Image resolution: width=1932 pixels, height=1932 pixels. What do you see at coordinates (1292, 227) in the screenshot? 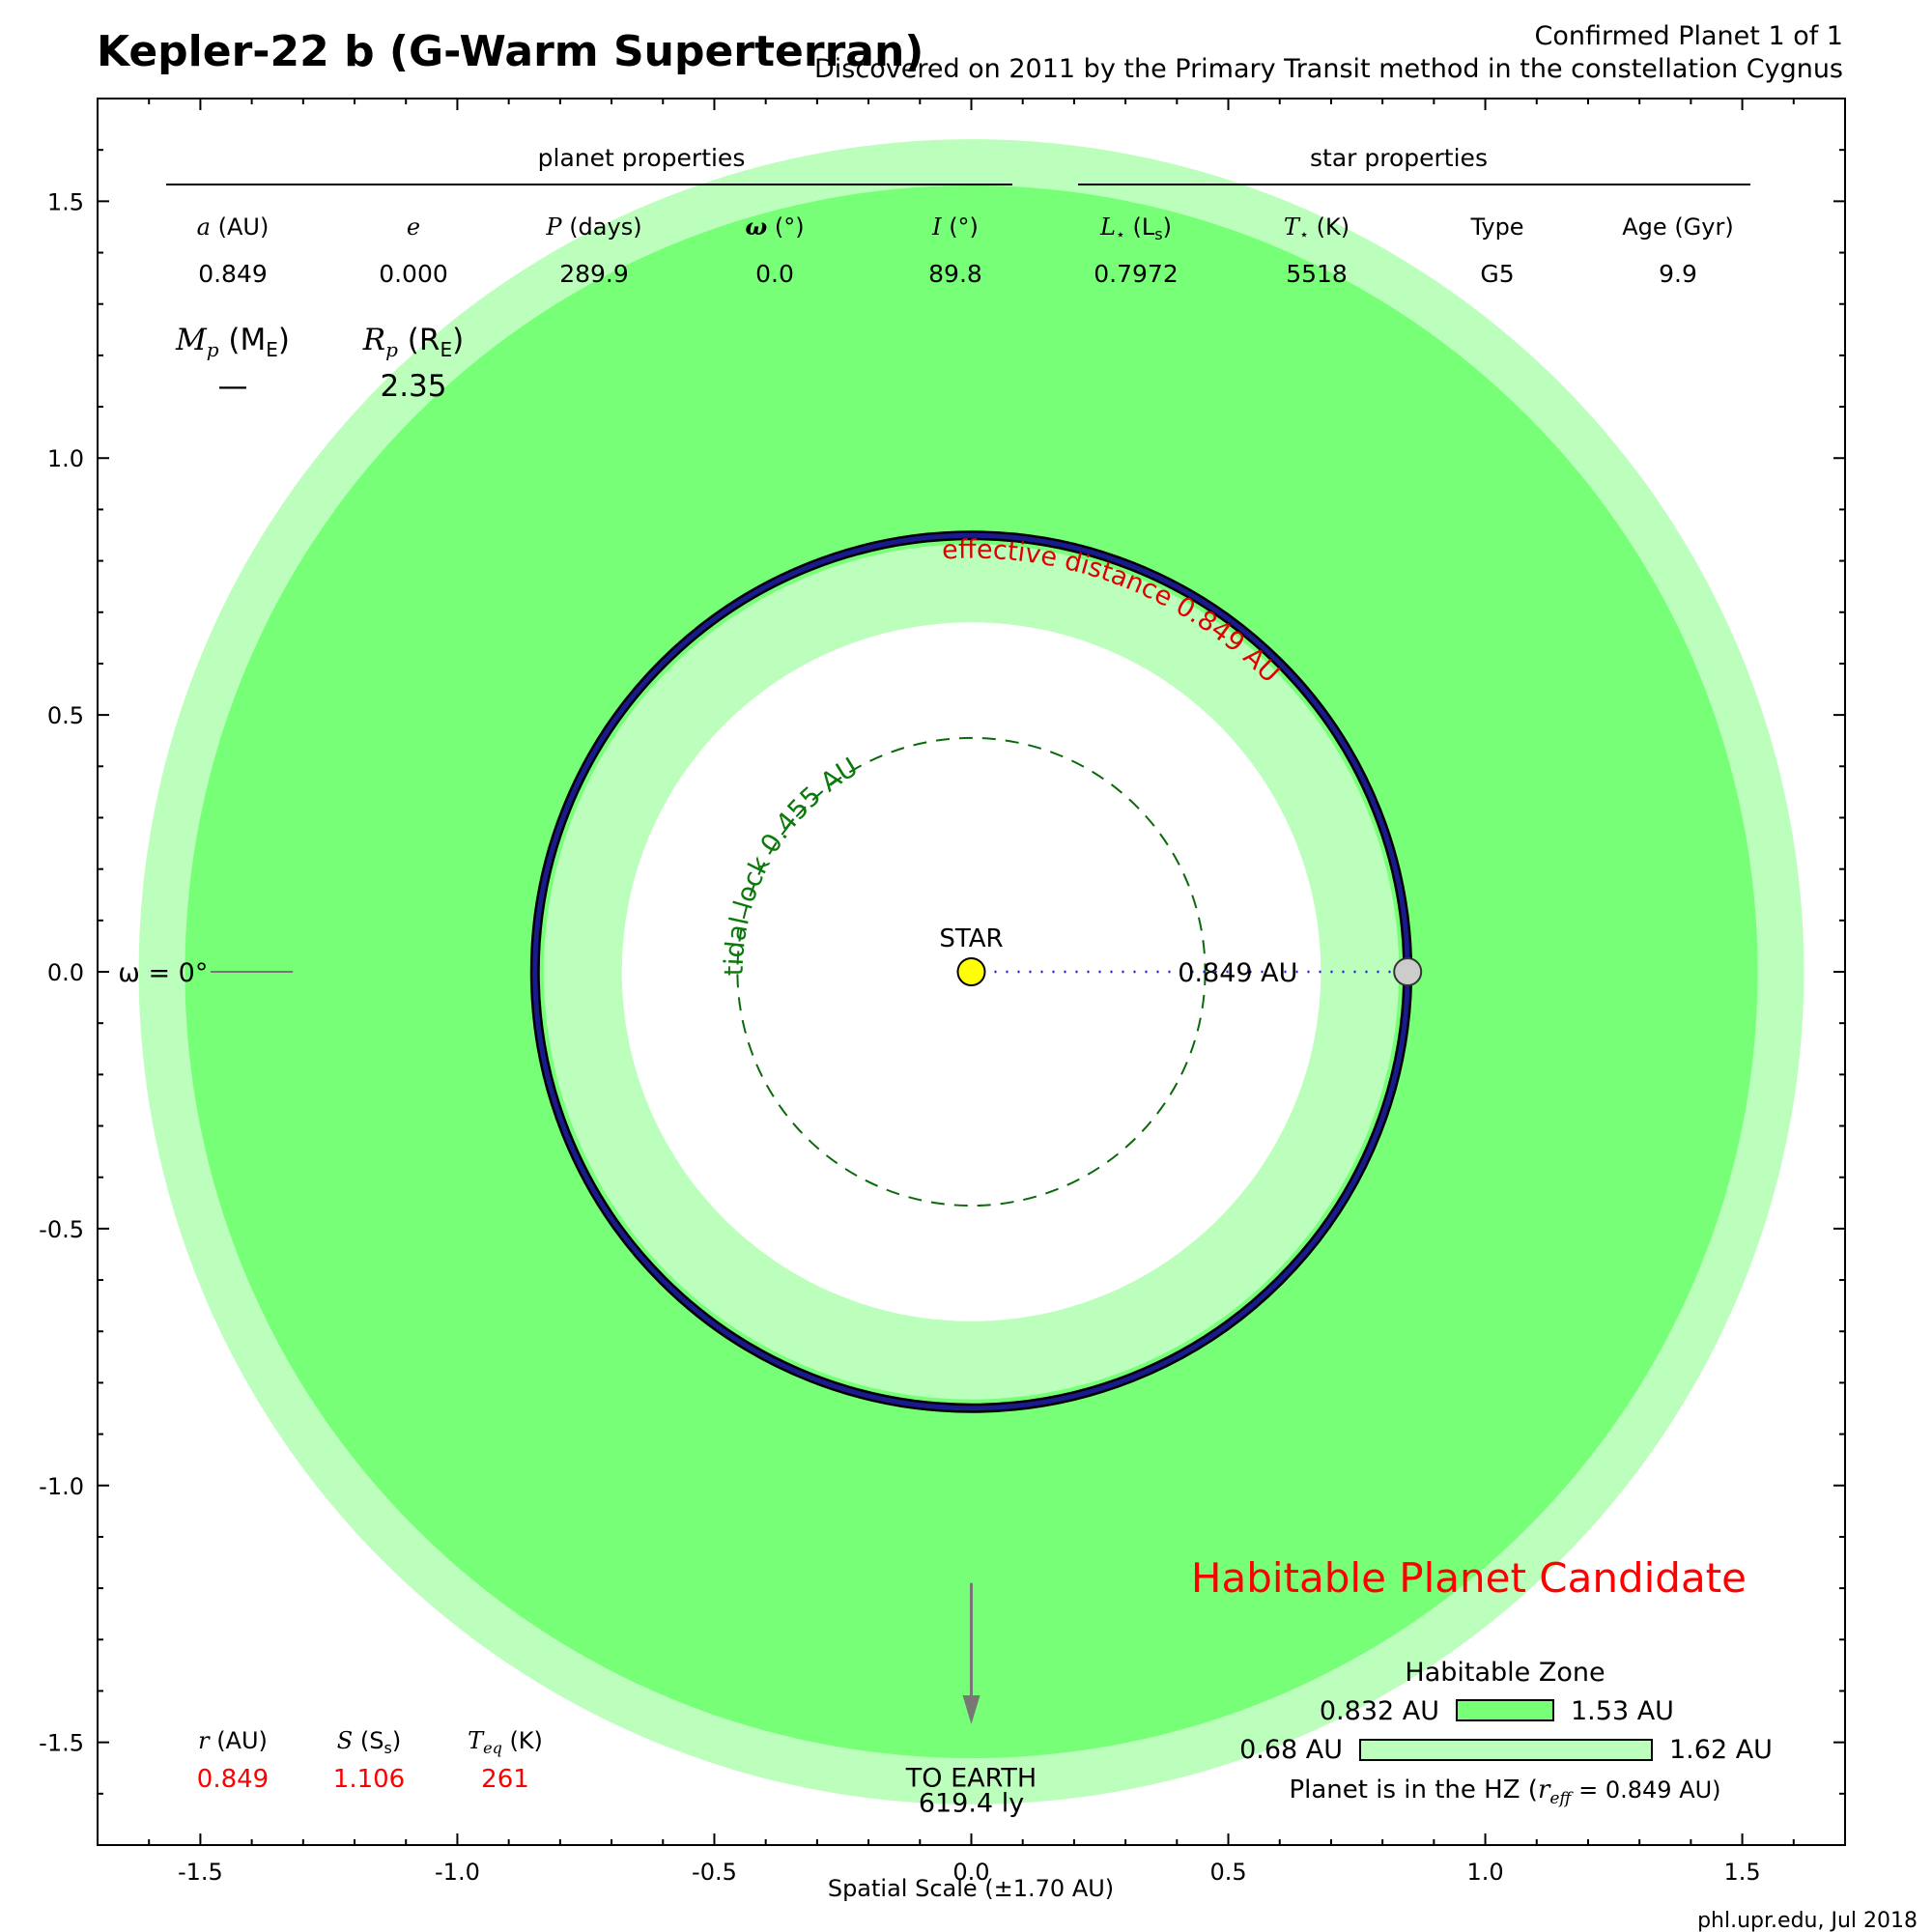
I see `prop-label: T` at bounding box center [1292, 227].